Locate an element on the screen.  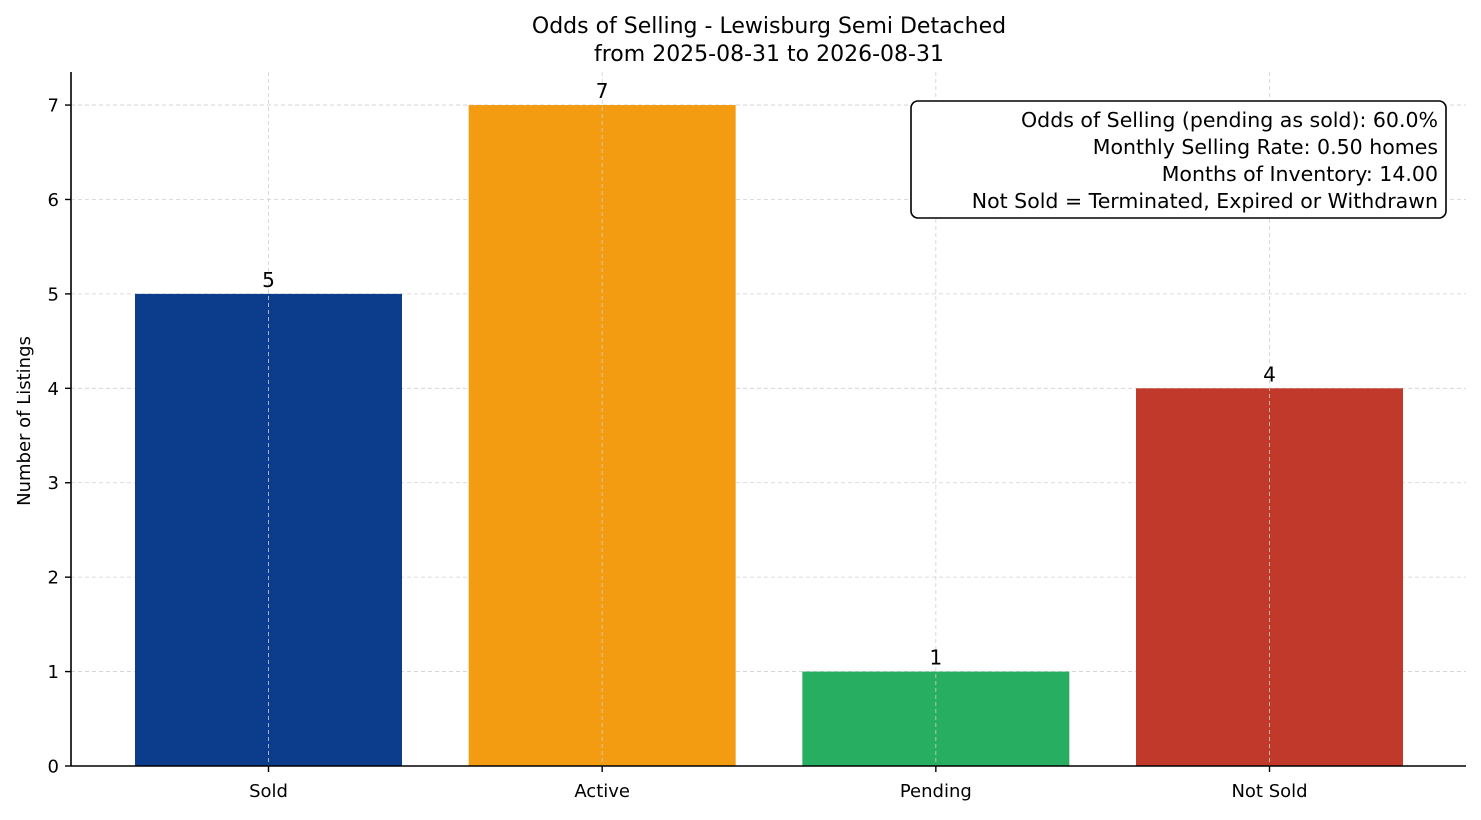
bar-value-label: 5 is located at coordinates (268, 280).